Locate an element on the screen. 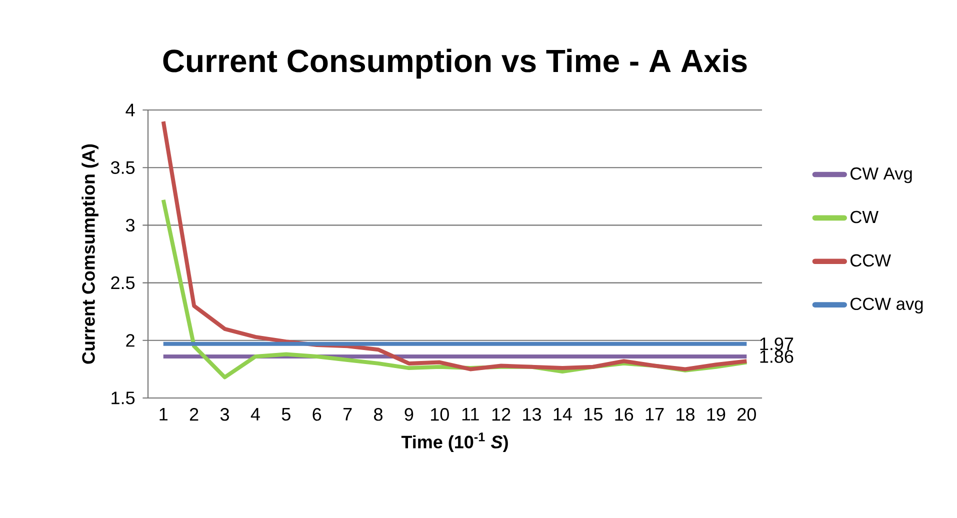 The height and width of the screenshot is (518, 957). x-tick-label: 15 is located at coordinates (593, 414).